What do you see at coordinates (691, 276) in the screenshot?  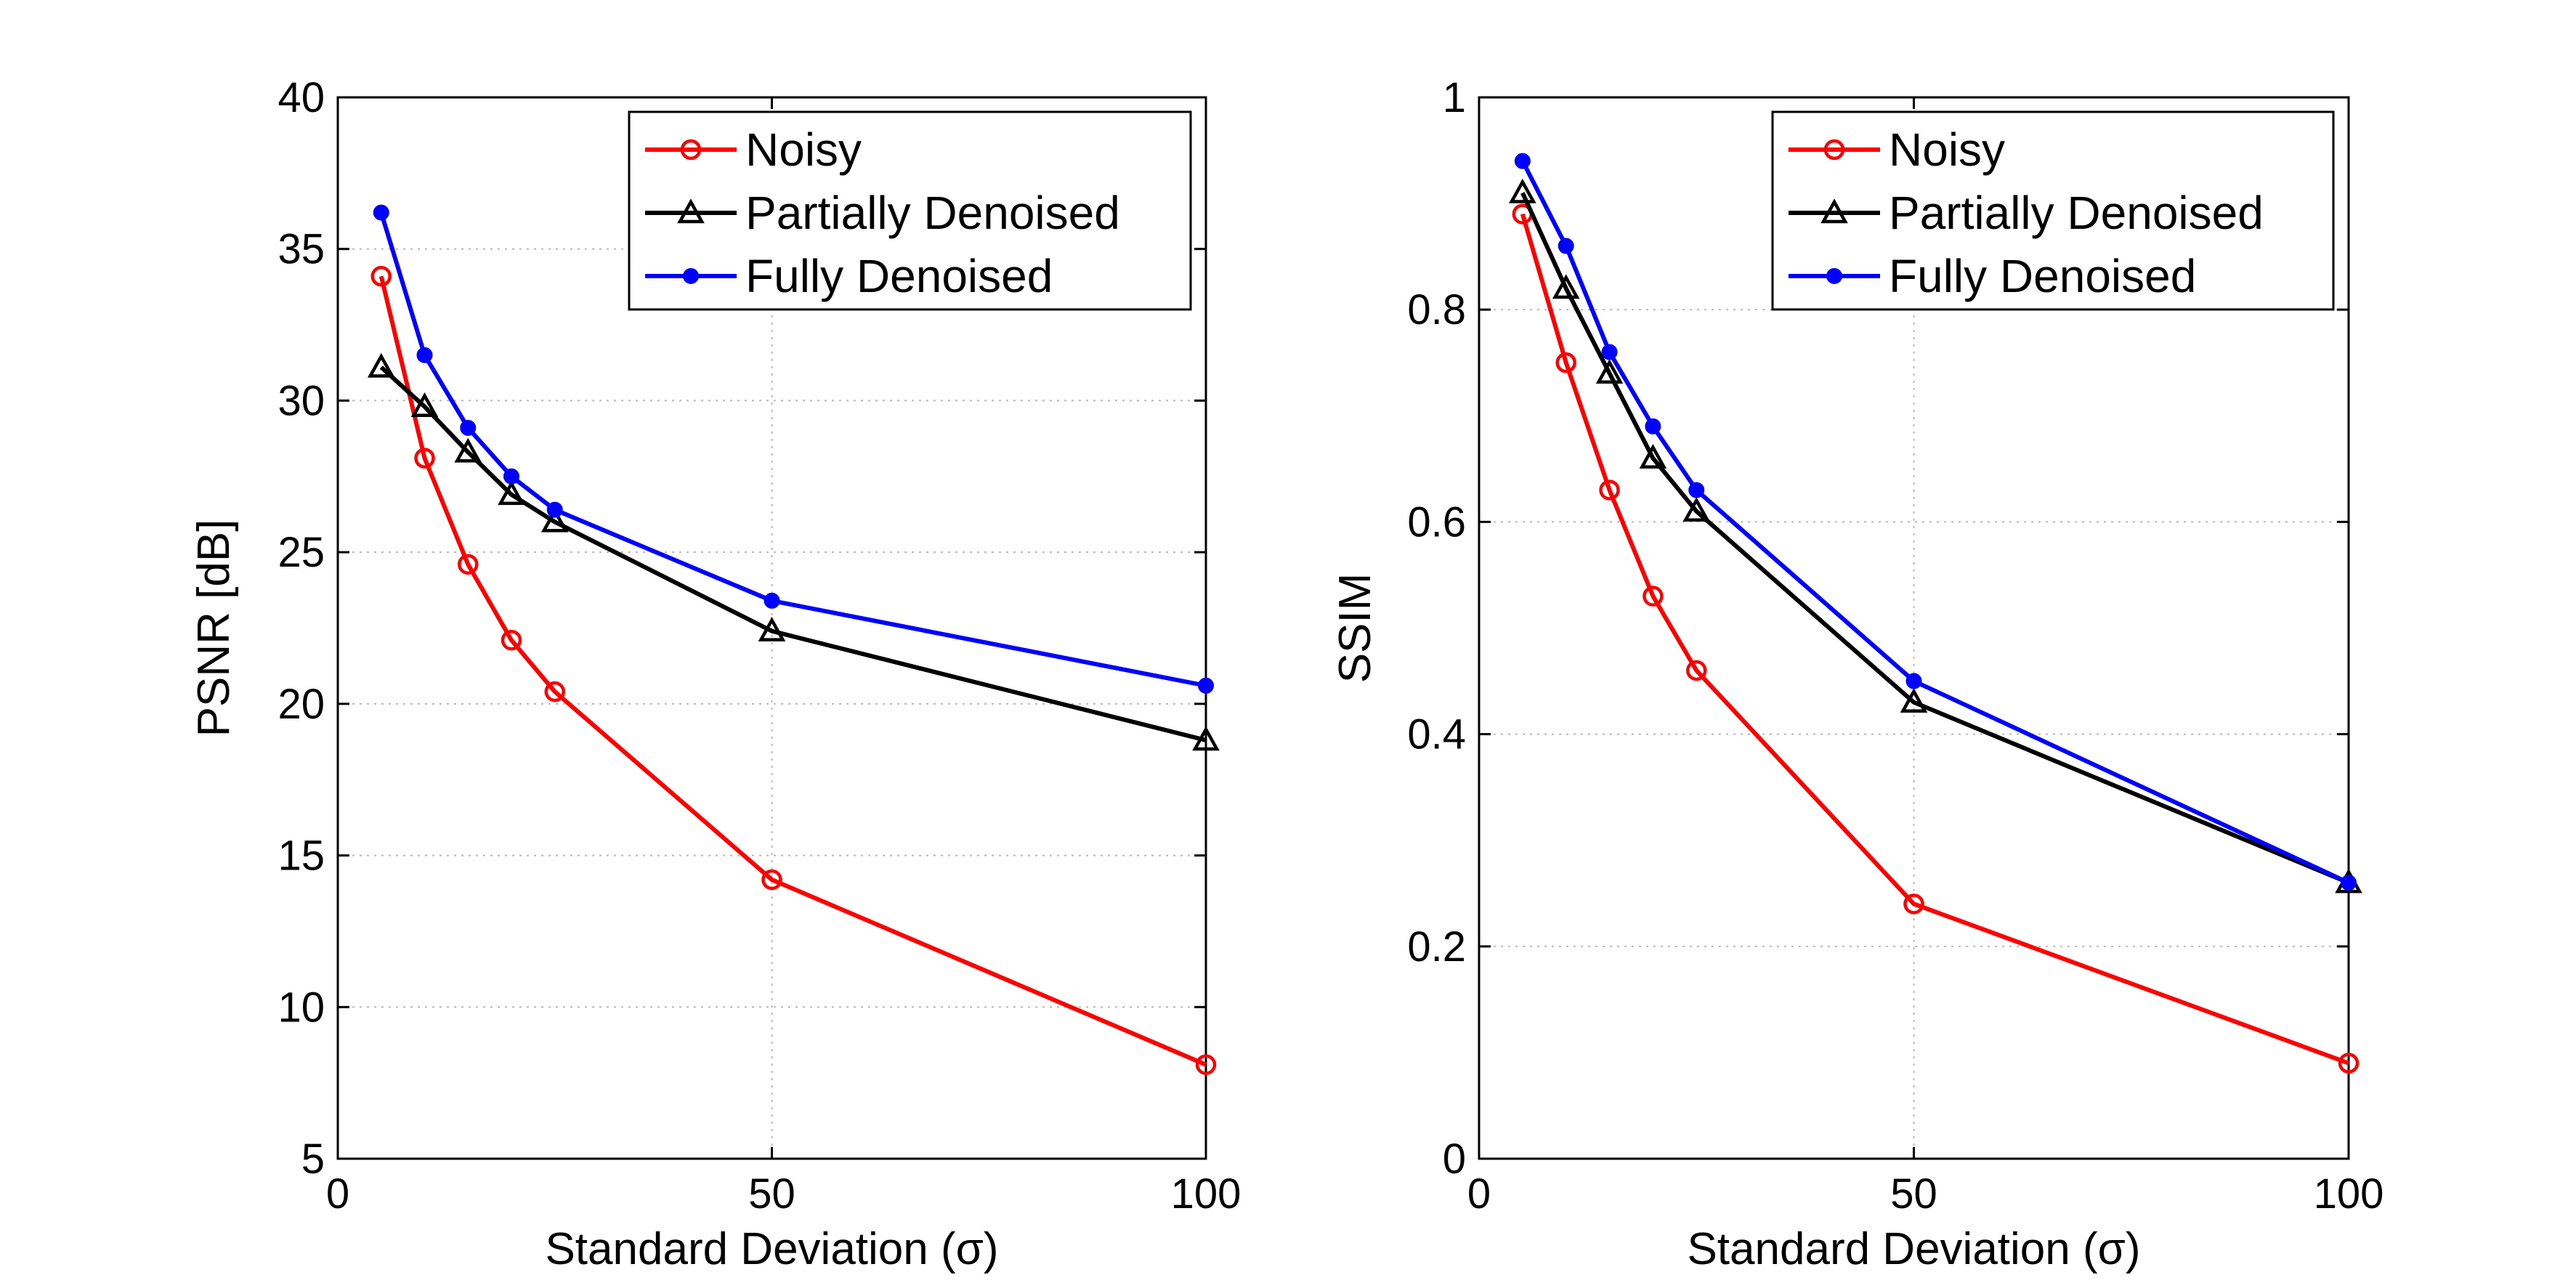 I see `psnr-legend-marker-fully-denoised` at bounding box center [691, 276].